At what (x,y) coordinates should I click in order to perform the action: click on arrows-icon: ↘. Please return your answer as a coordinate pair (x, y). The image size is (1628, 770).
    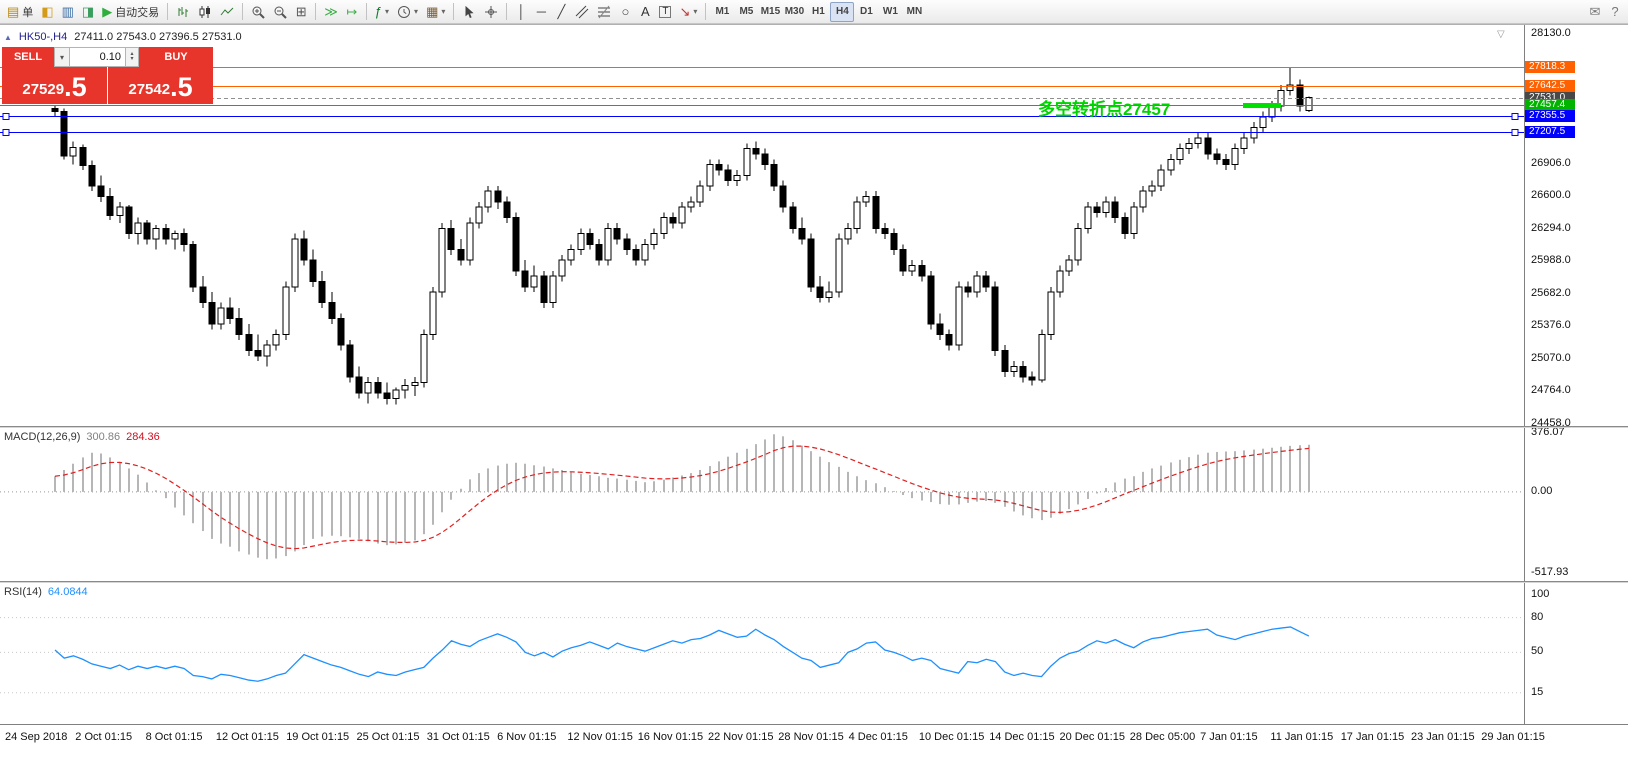
    Looking at the image, I should click on (685, 11).